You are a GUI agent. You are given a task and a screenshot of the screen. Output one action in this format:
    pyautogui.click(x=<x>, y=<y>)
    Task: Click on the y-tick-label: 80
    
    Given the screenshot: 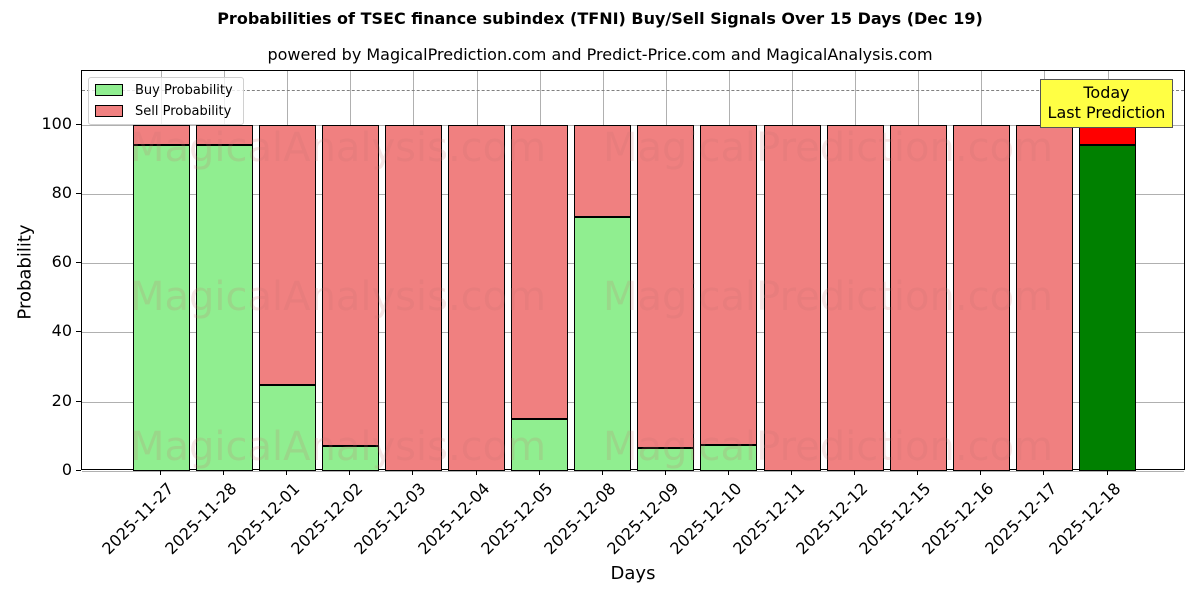 What is the action you would take?
    pyautogui.click(x=61, y=192)
    